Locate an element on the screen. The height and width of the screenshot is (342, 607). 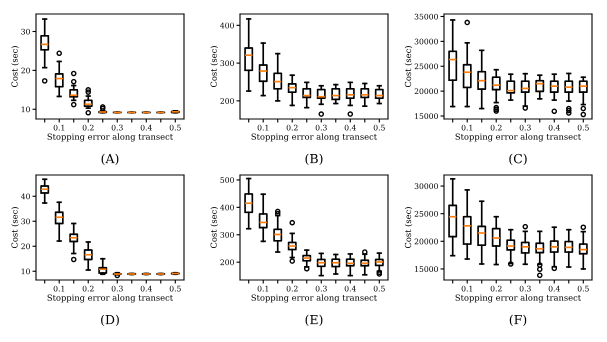
text: (C) is located at coordinates (518, 160).